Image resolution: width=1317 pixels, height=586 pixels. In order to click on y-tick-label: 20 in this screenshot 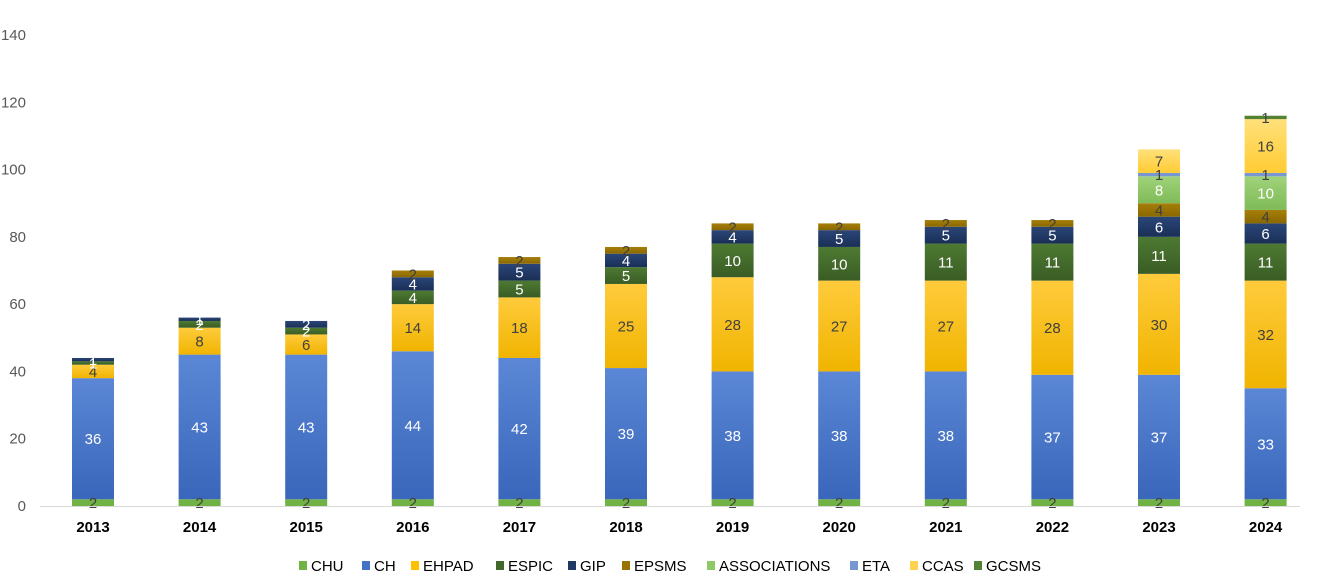, I will do `click(17, 439)`.